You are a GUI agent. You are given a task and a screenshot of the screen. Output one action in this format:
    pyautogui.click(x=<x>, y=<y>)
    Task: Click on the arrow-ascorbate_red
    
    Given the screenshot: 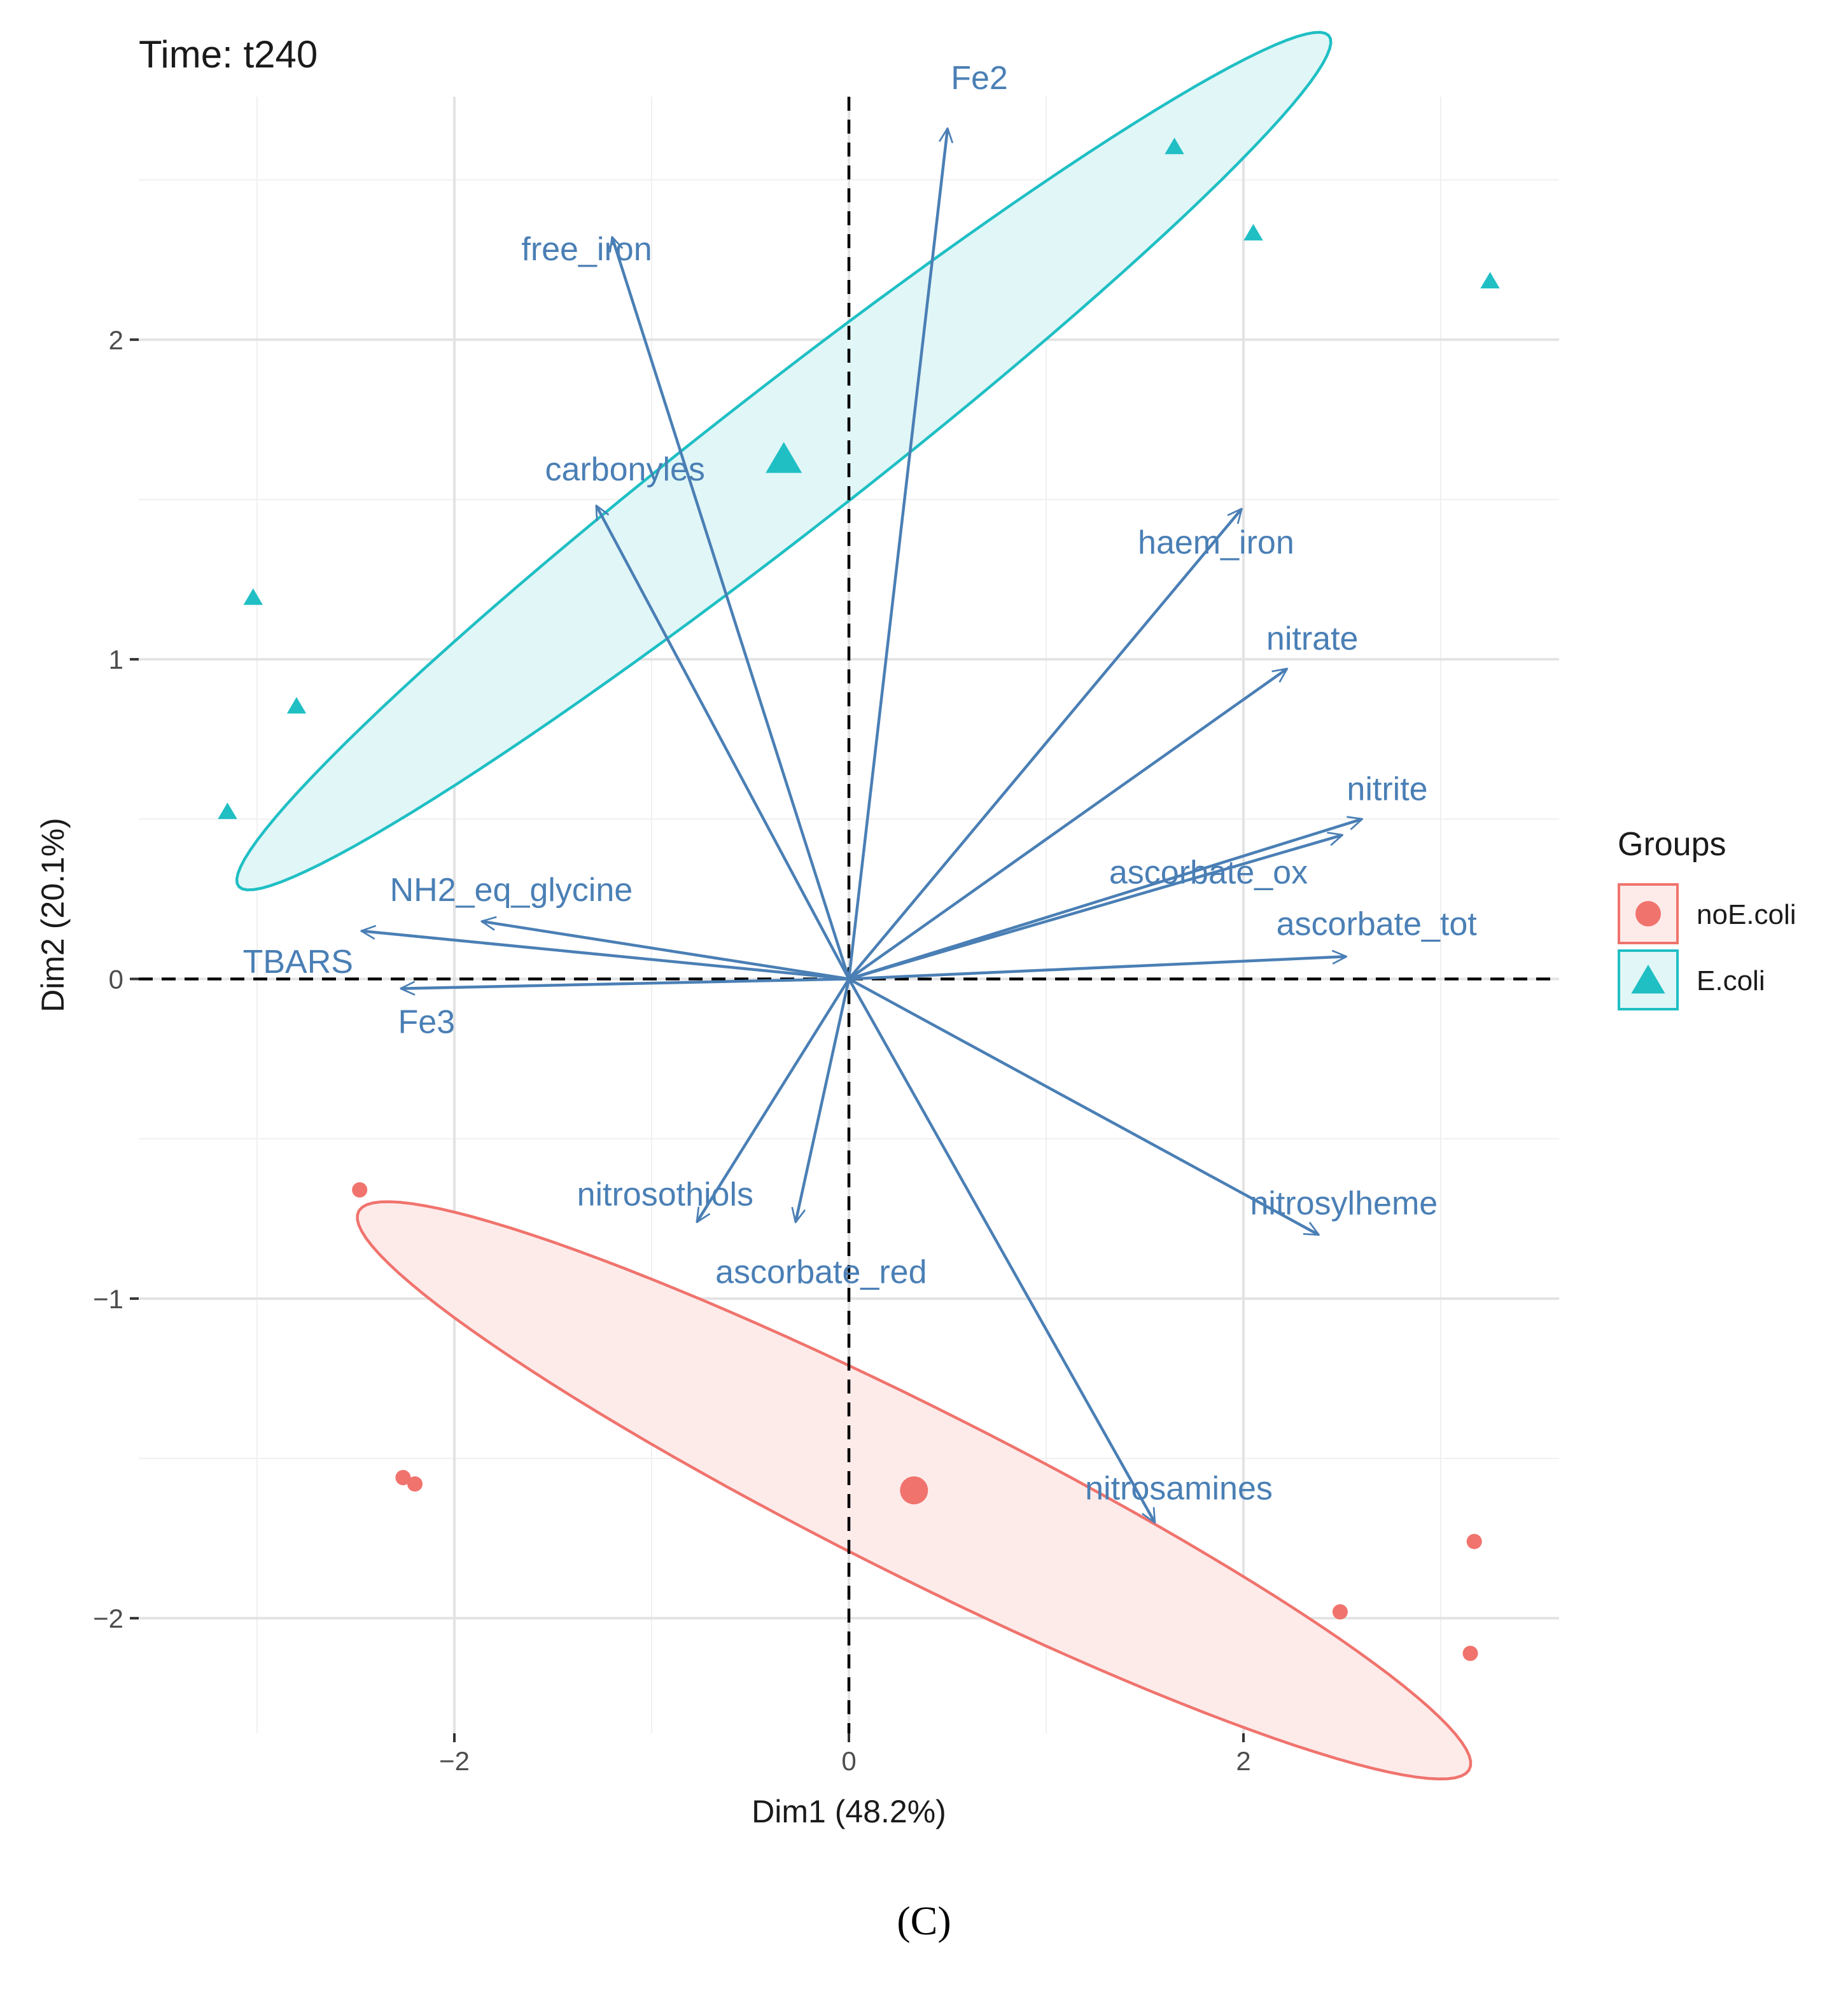 What is the action you would take?
    pyautogui.click(x=823, y=1100)
    